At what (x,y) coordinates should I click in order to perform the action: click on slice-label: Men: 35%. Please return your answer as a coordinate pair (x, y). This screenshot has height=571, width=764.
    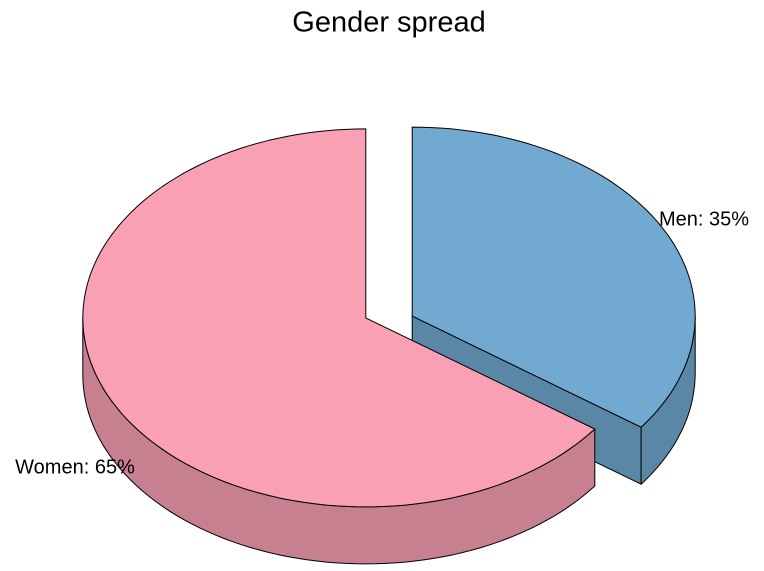
    Looking at the image, I should click on (704, 219).